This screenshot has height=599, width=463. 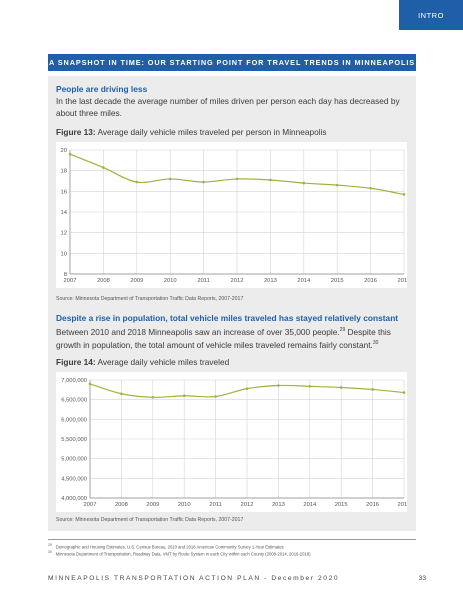 I want to click on chart-1-y-tick-label: 12, so click(x=64, y=234).